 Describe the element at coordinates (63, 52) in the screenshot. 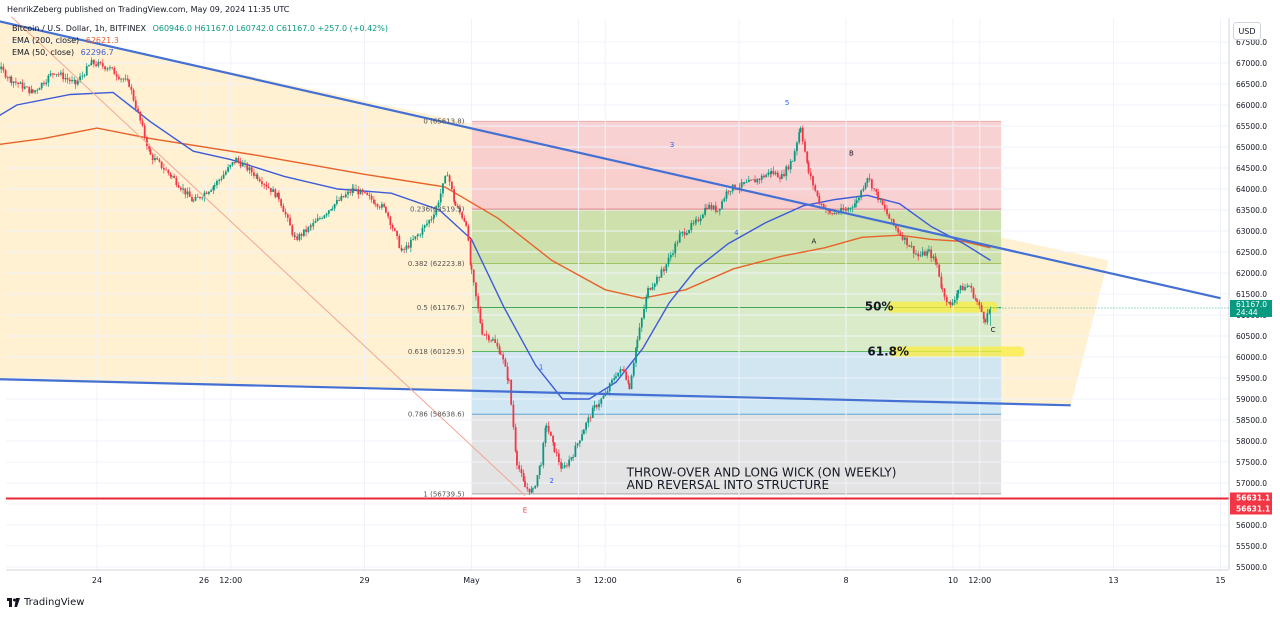

I see `ema50-legend: EMA (50, close) 62296.7` at that location.